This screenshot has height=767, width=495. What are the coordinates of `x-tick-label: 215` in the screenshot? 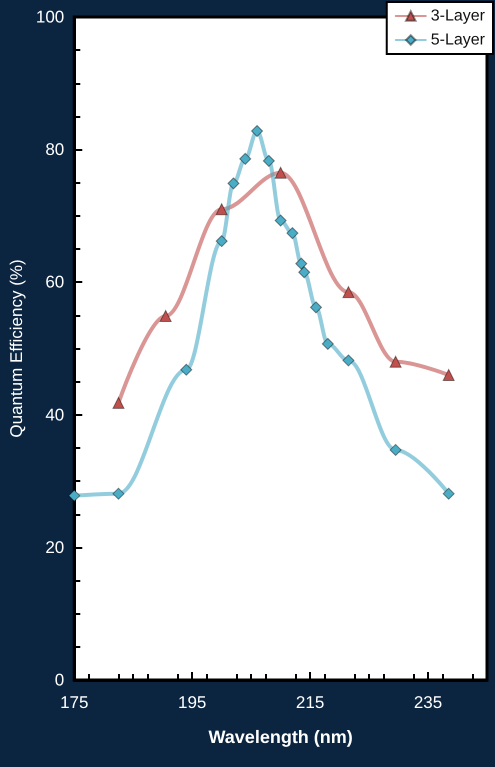 It's located at (310, 702).